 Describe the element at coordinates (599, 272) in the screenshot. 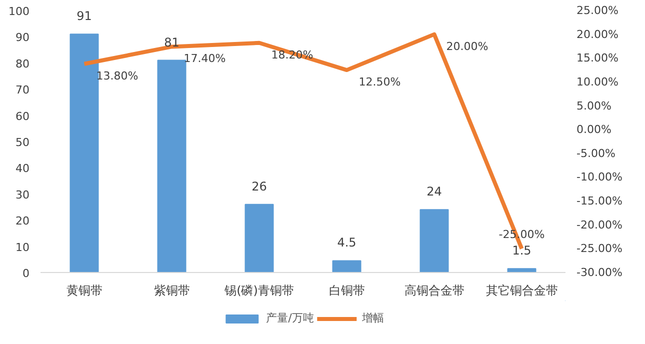

I see `y2-tick-label: -30.00%` at that location.